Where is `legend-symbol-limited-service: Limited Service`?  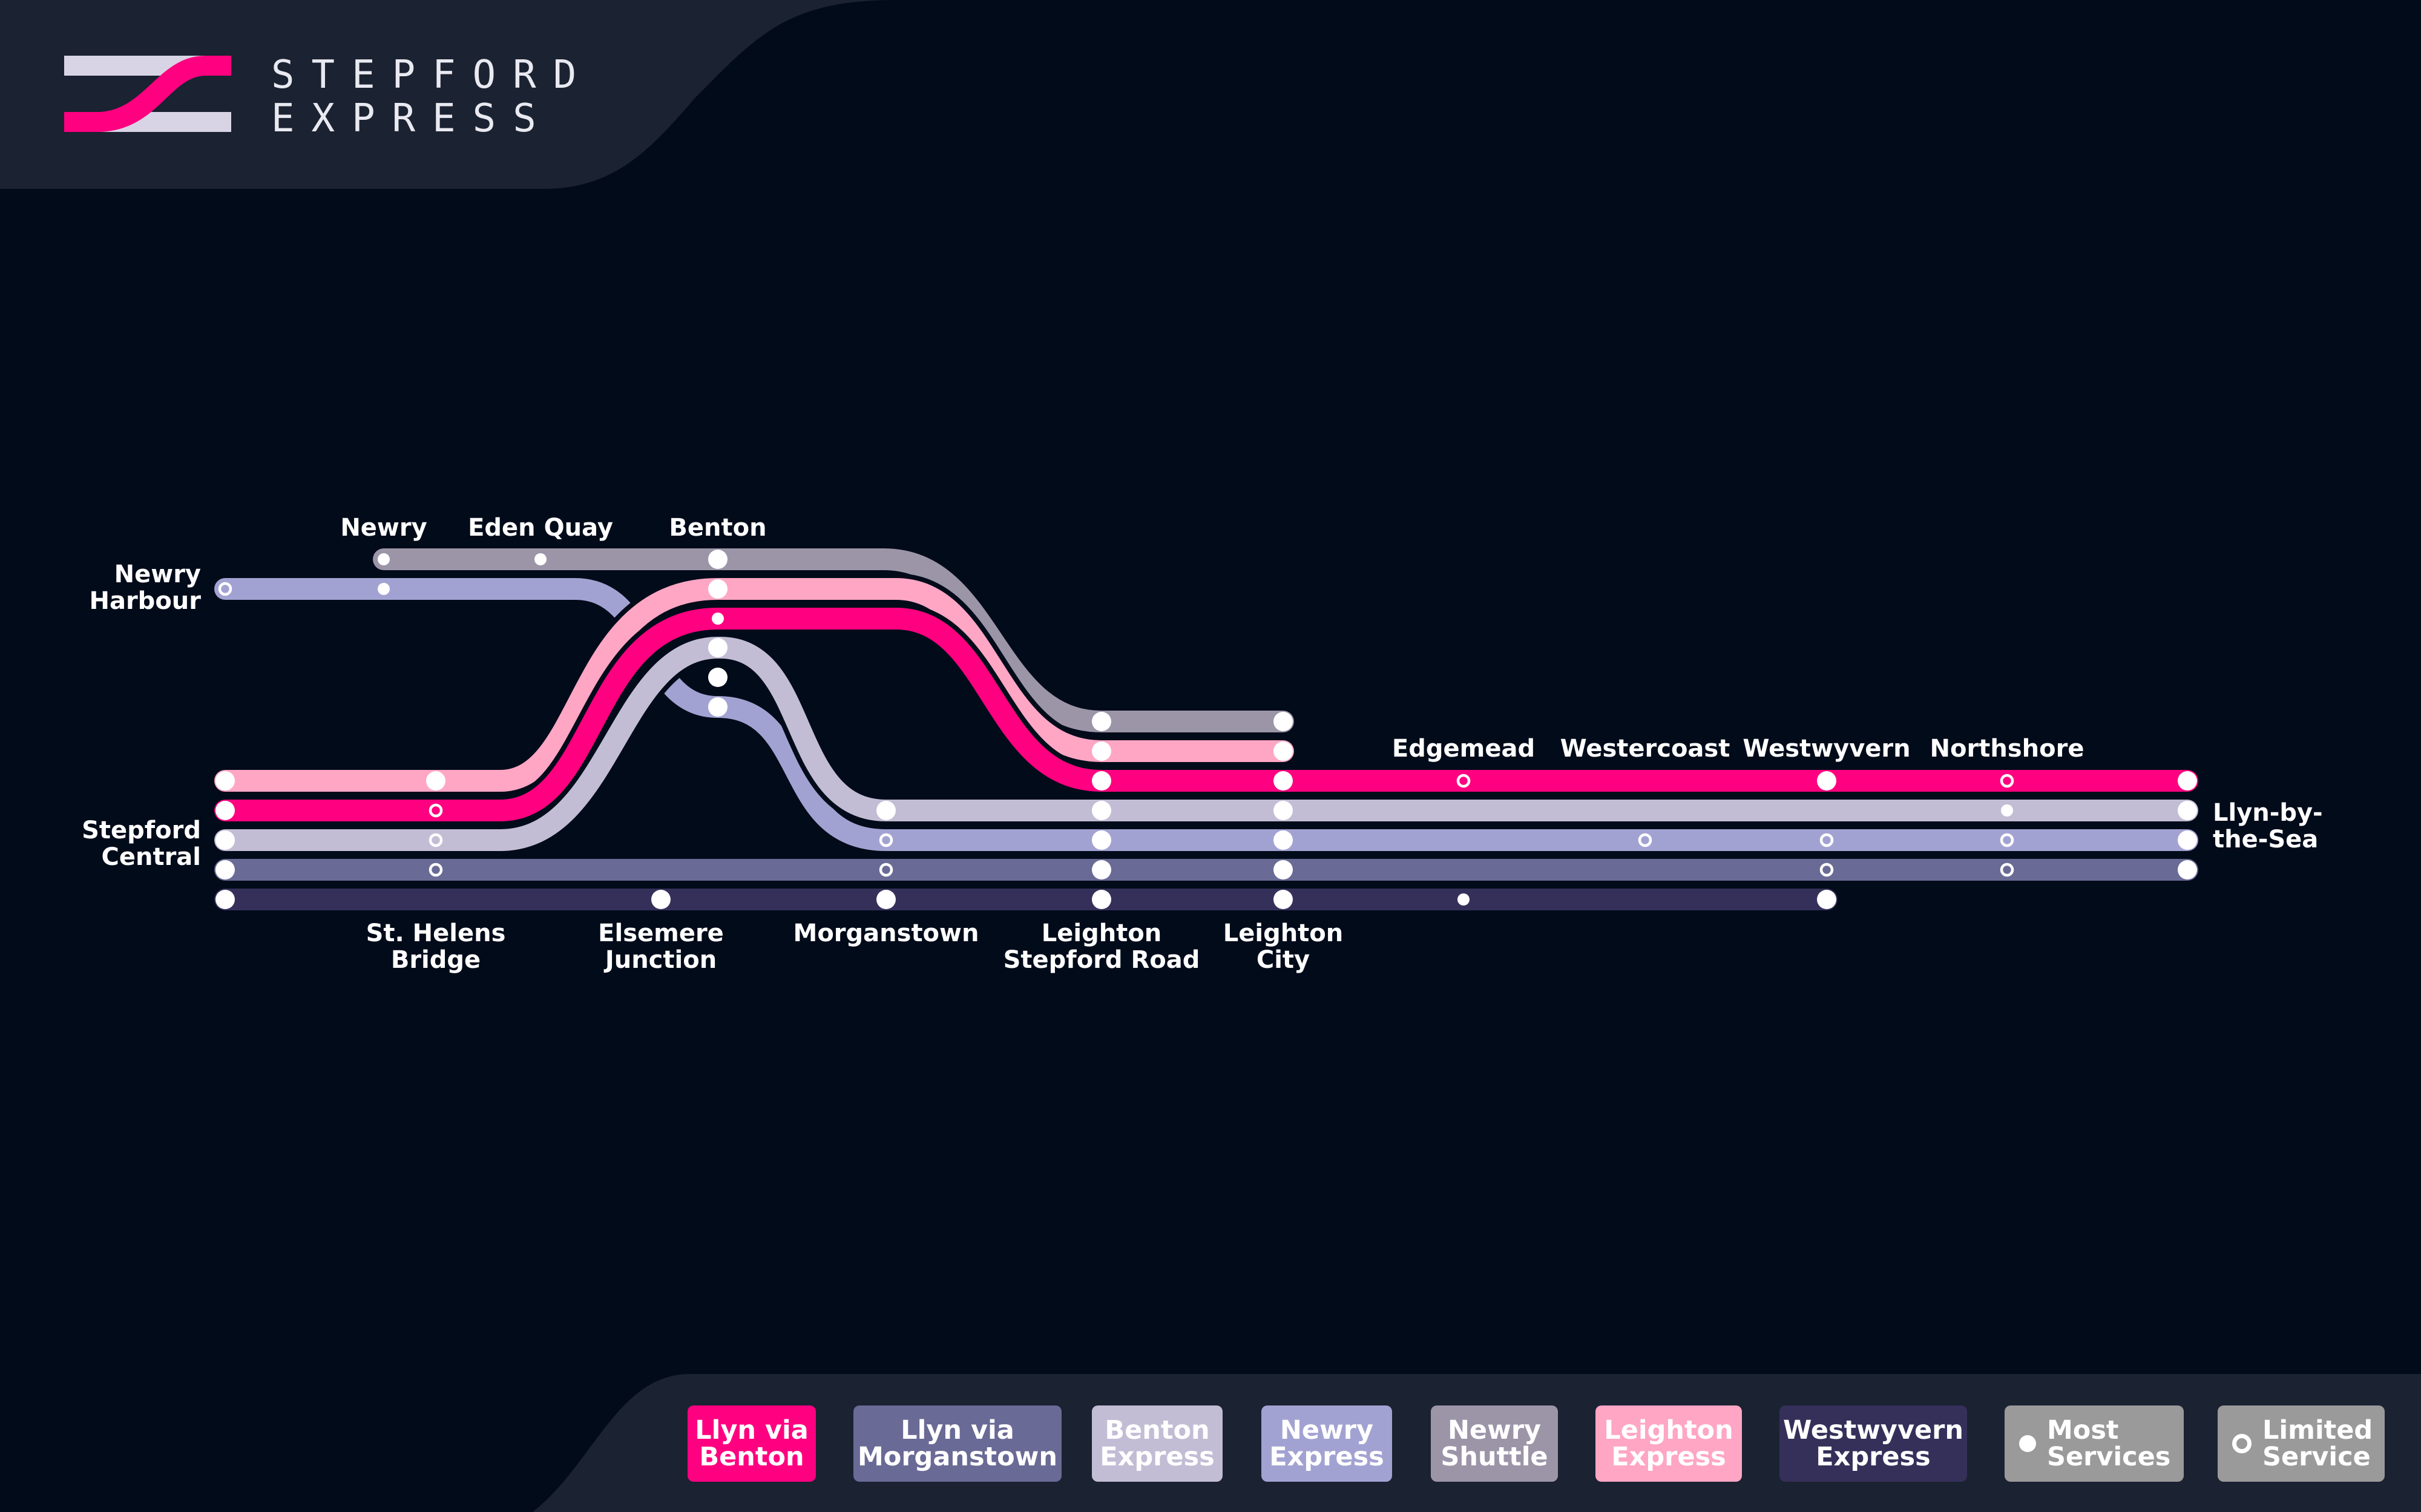
legend-symbol-limited-service: Limited Service is located at coordinates (2301, 1443).